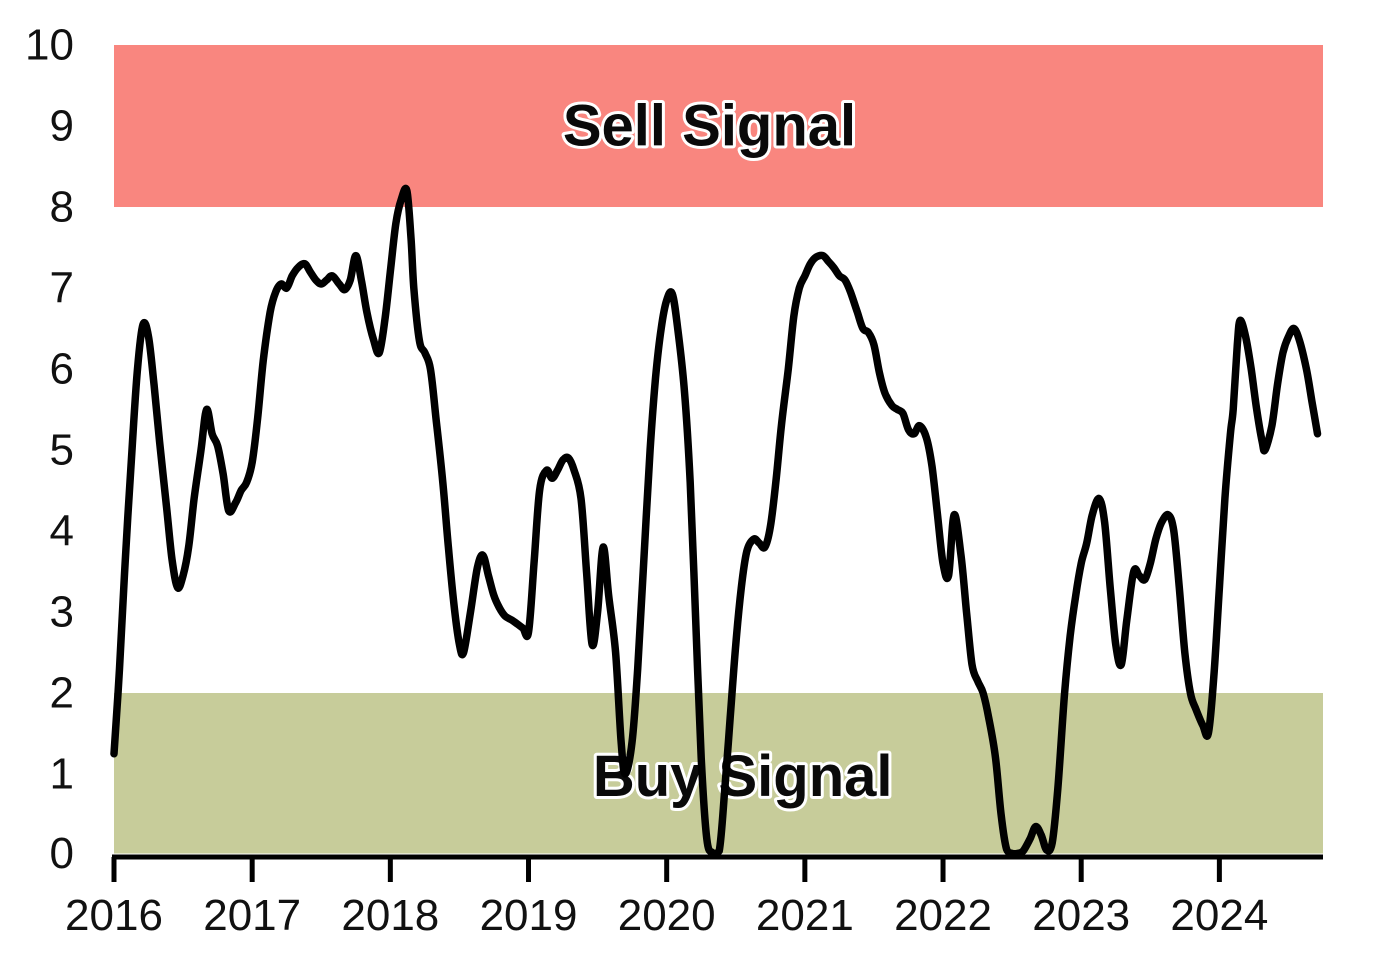 Image resolution: width=1391 pixels, height=959 pixels. Describe the element at coordinates (62, 126) in the screenshot. I see `y-tick-label: 9` at that location.